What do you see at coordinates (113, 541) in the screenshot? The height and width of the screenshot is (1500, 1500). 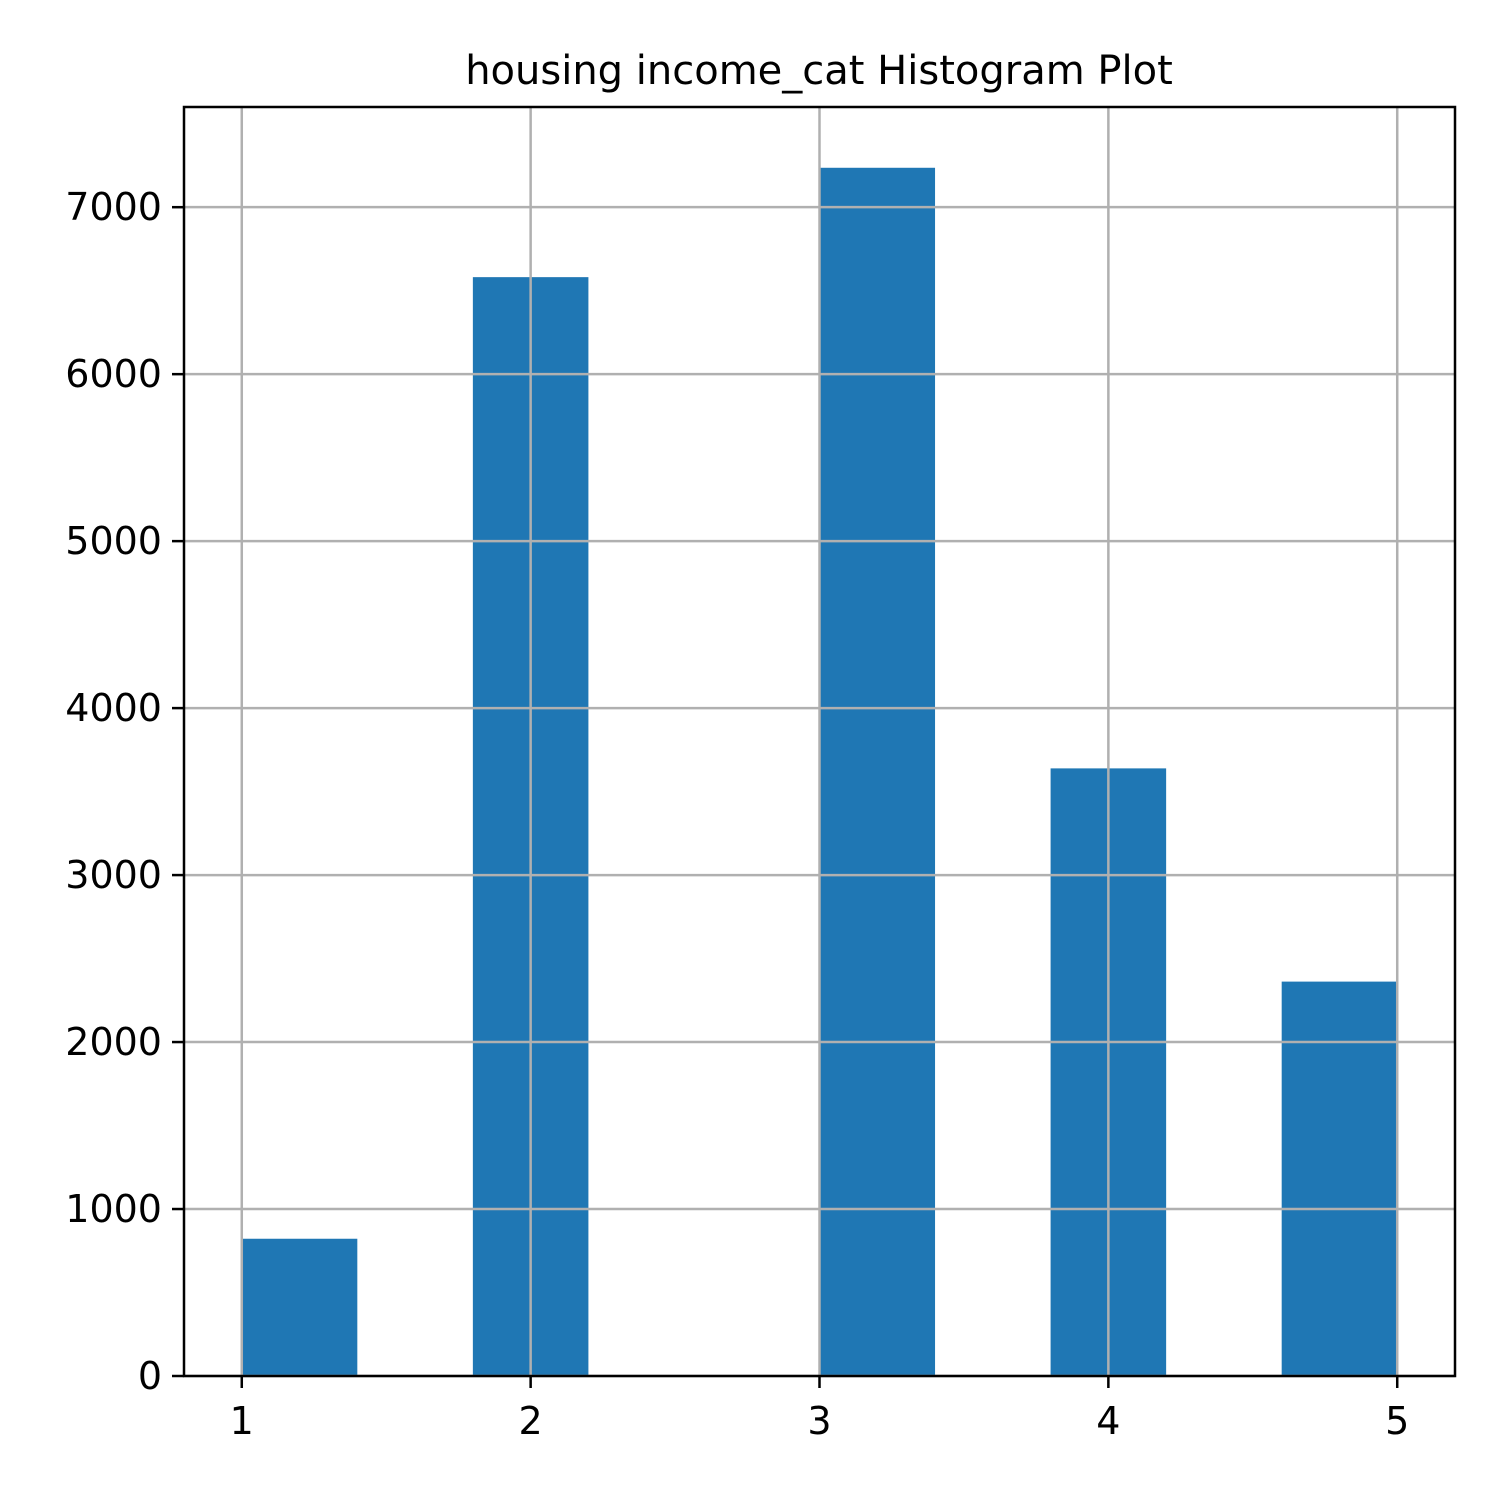 I see `y-tick-label: 5000` at bounding box center [113, 541].